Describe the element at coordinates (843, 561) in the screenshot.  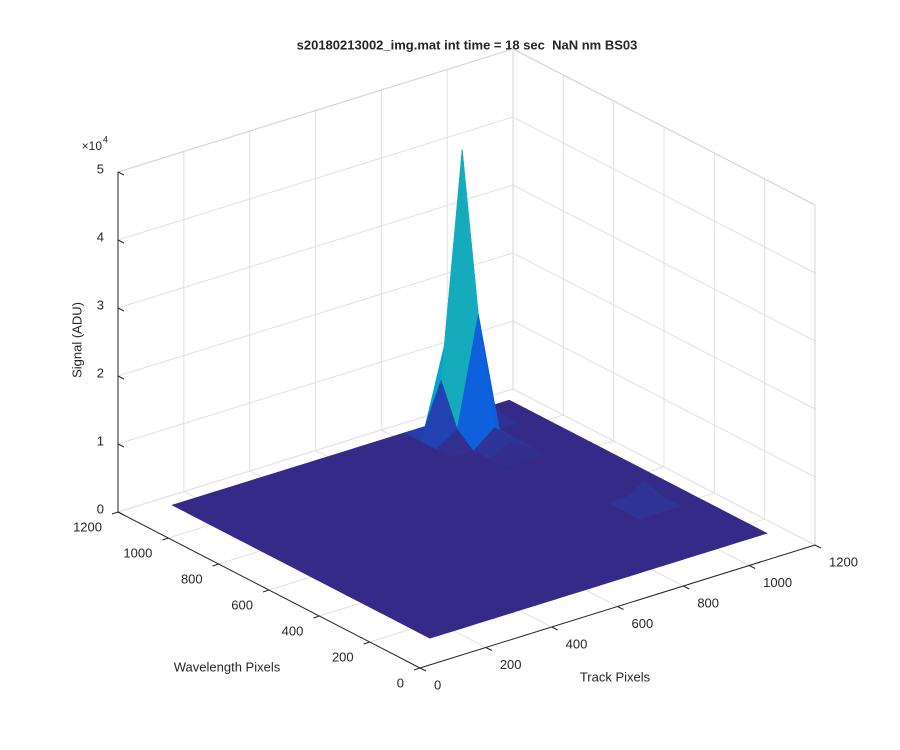
I see `x-tick-label: 1200` at that location.